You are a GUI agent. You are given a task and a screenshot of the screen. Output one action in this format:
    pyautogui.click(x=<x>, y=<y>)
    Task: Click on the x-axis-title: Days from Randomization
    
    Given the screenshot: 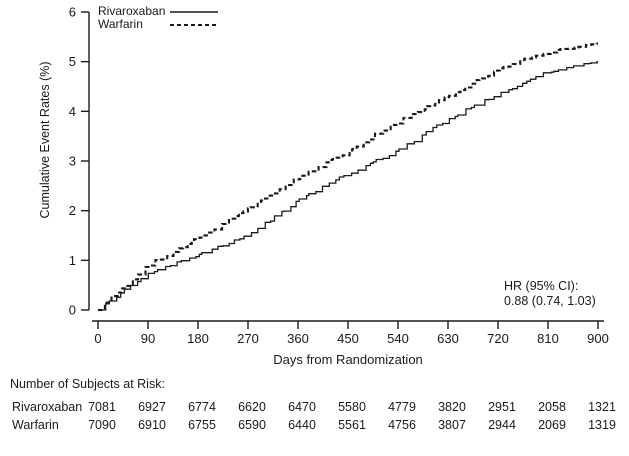 What is the action you would take?
    pyautogui.click(x=348, y=359)
    